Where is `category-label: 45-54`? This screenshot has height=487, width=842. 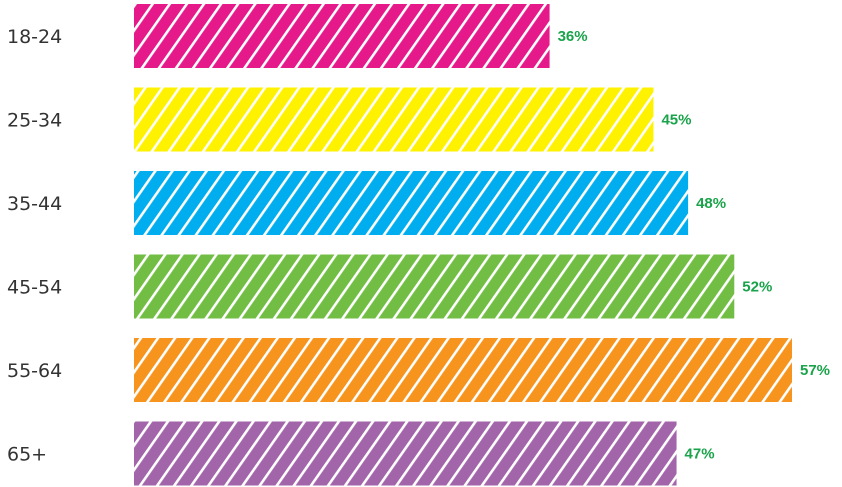 category-label: 45-54 is located at coordinates (34, 288).